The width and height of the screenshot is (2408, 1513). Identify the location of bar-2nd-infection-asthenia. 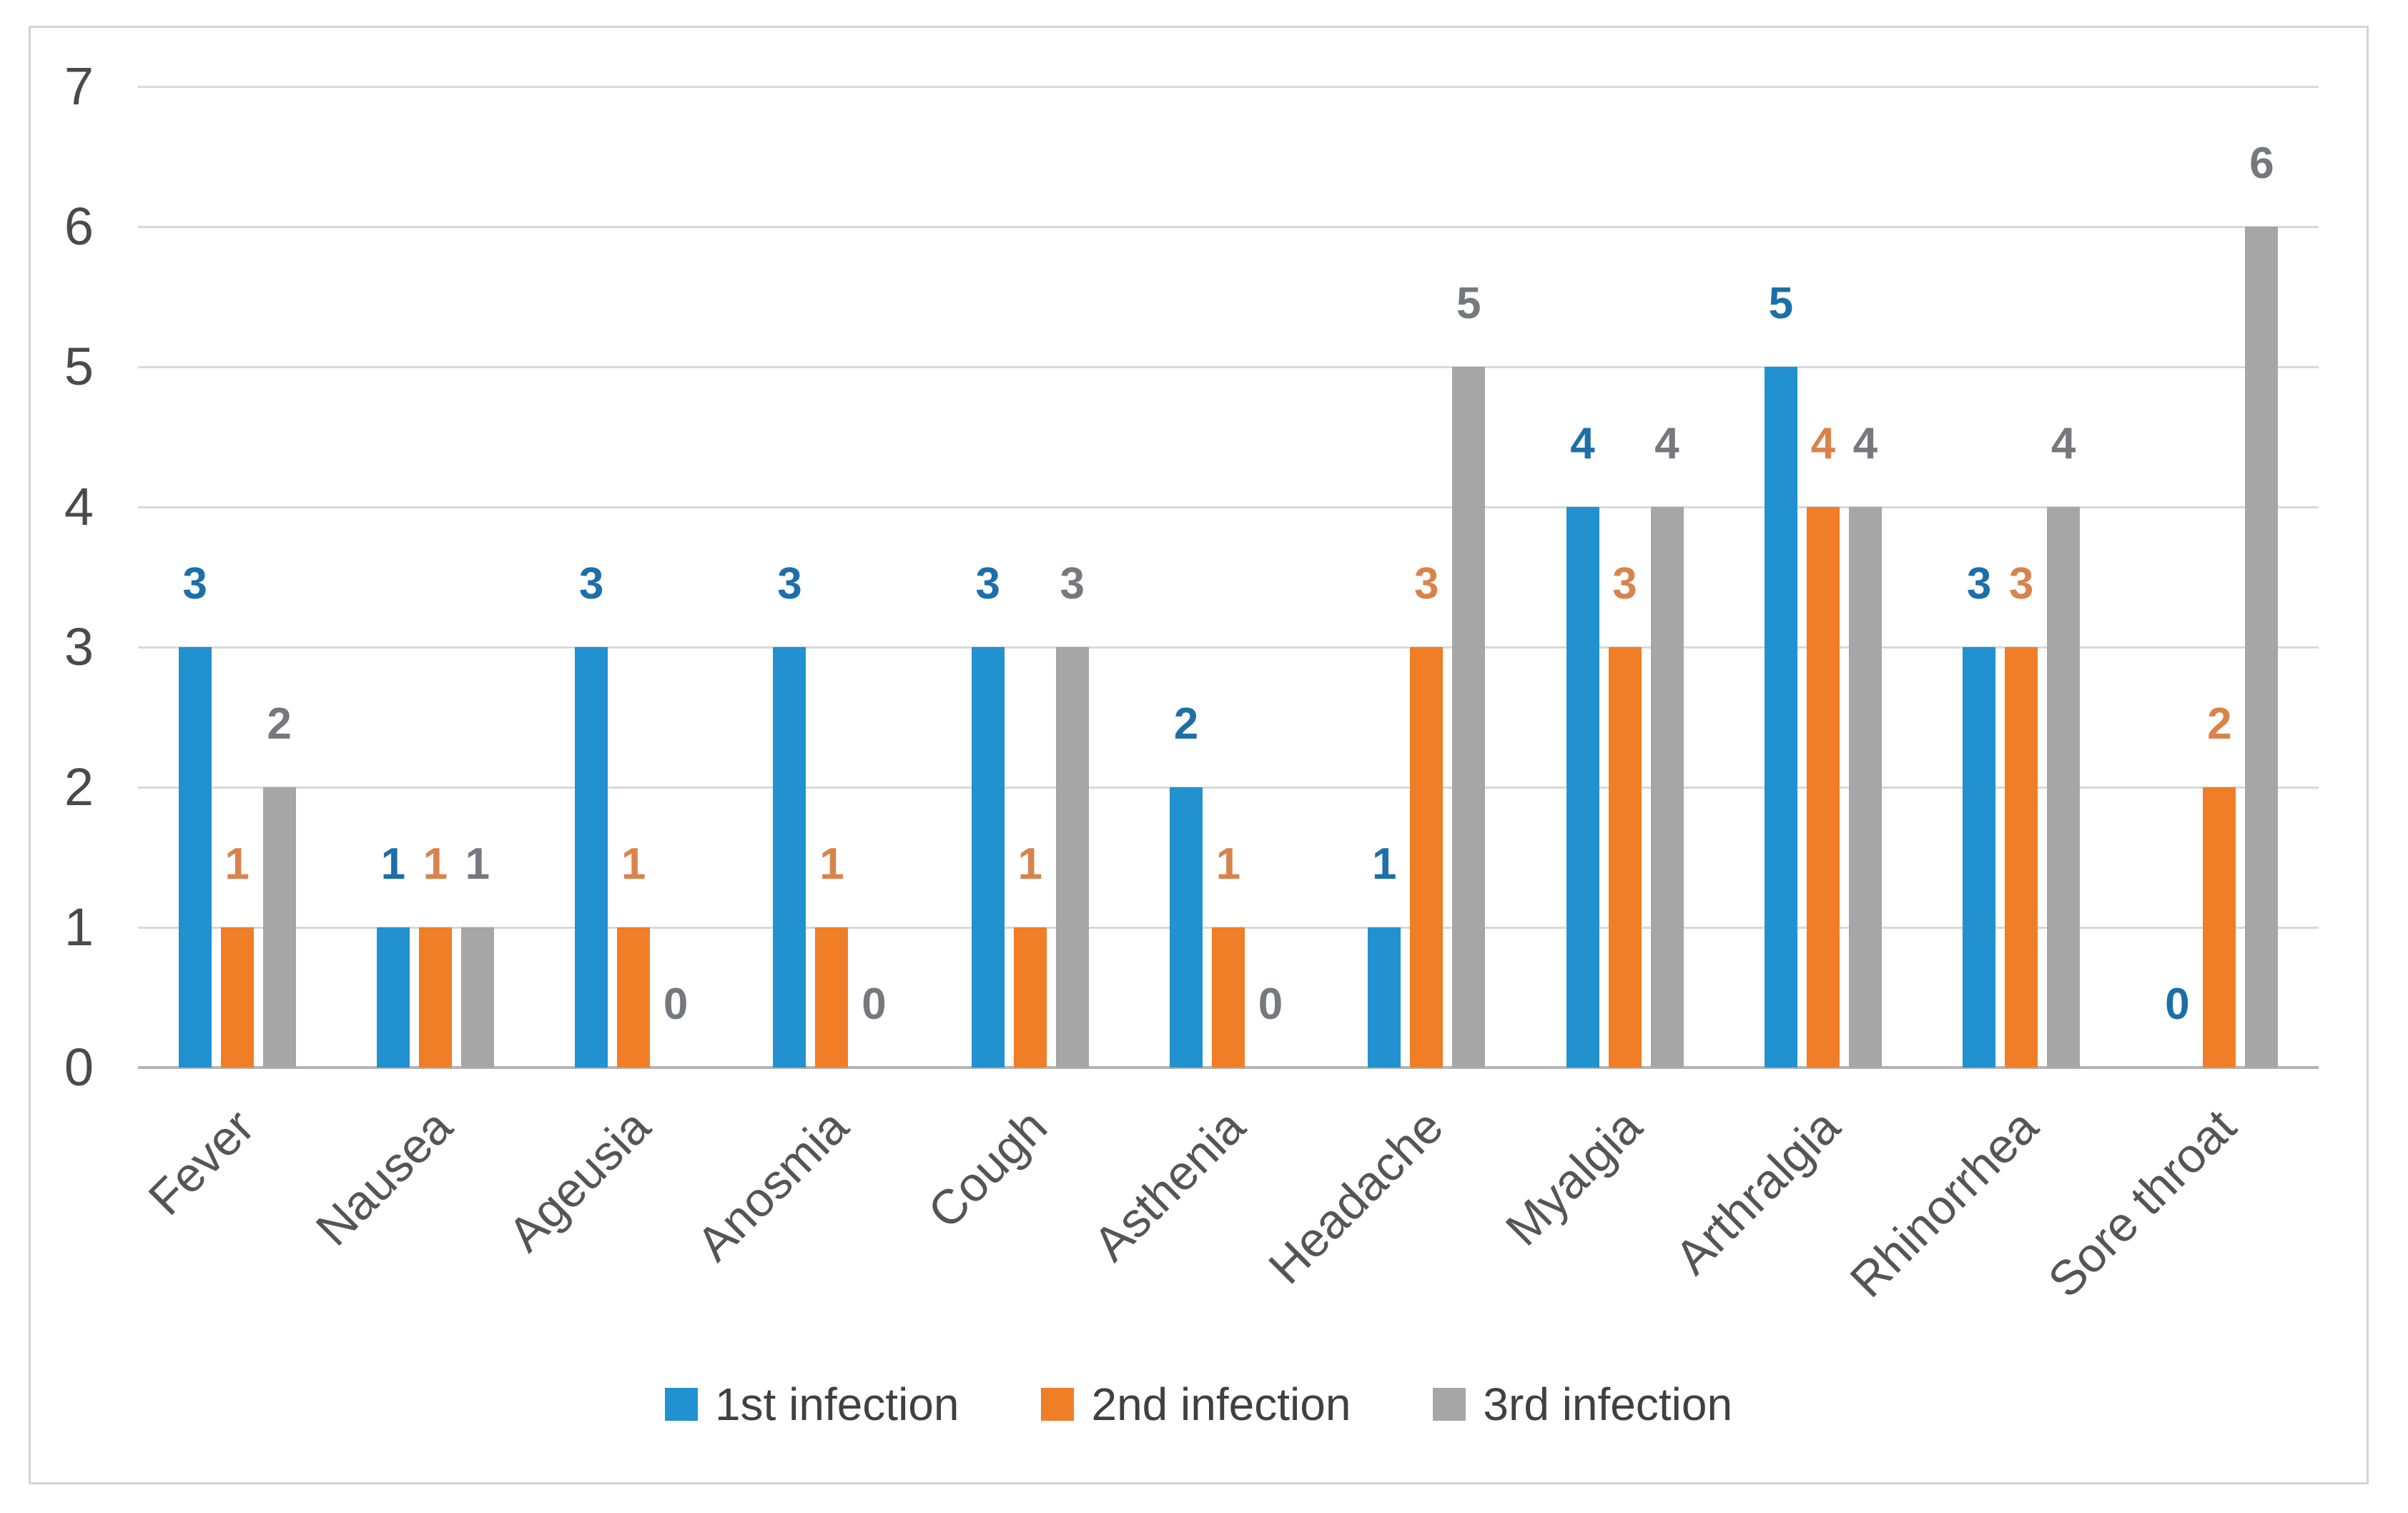
(1228, 997).